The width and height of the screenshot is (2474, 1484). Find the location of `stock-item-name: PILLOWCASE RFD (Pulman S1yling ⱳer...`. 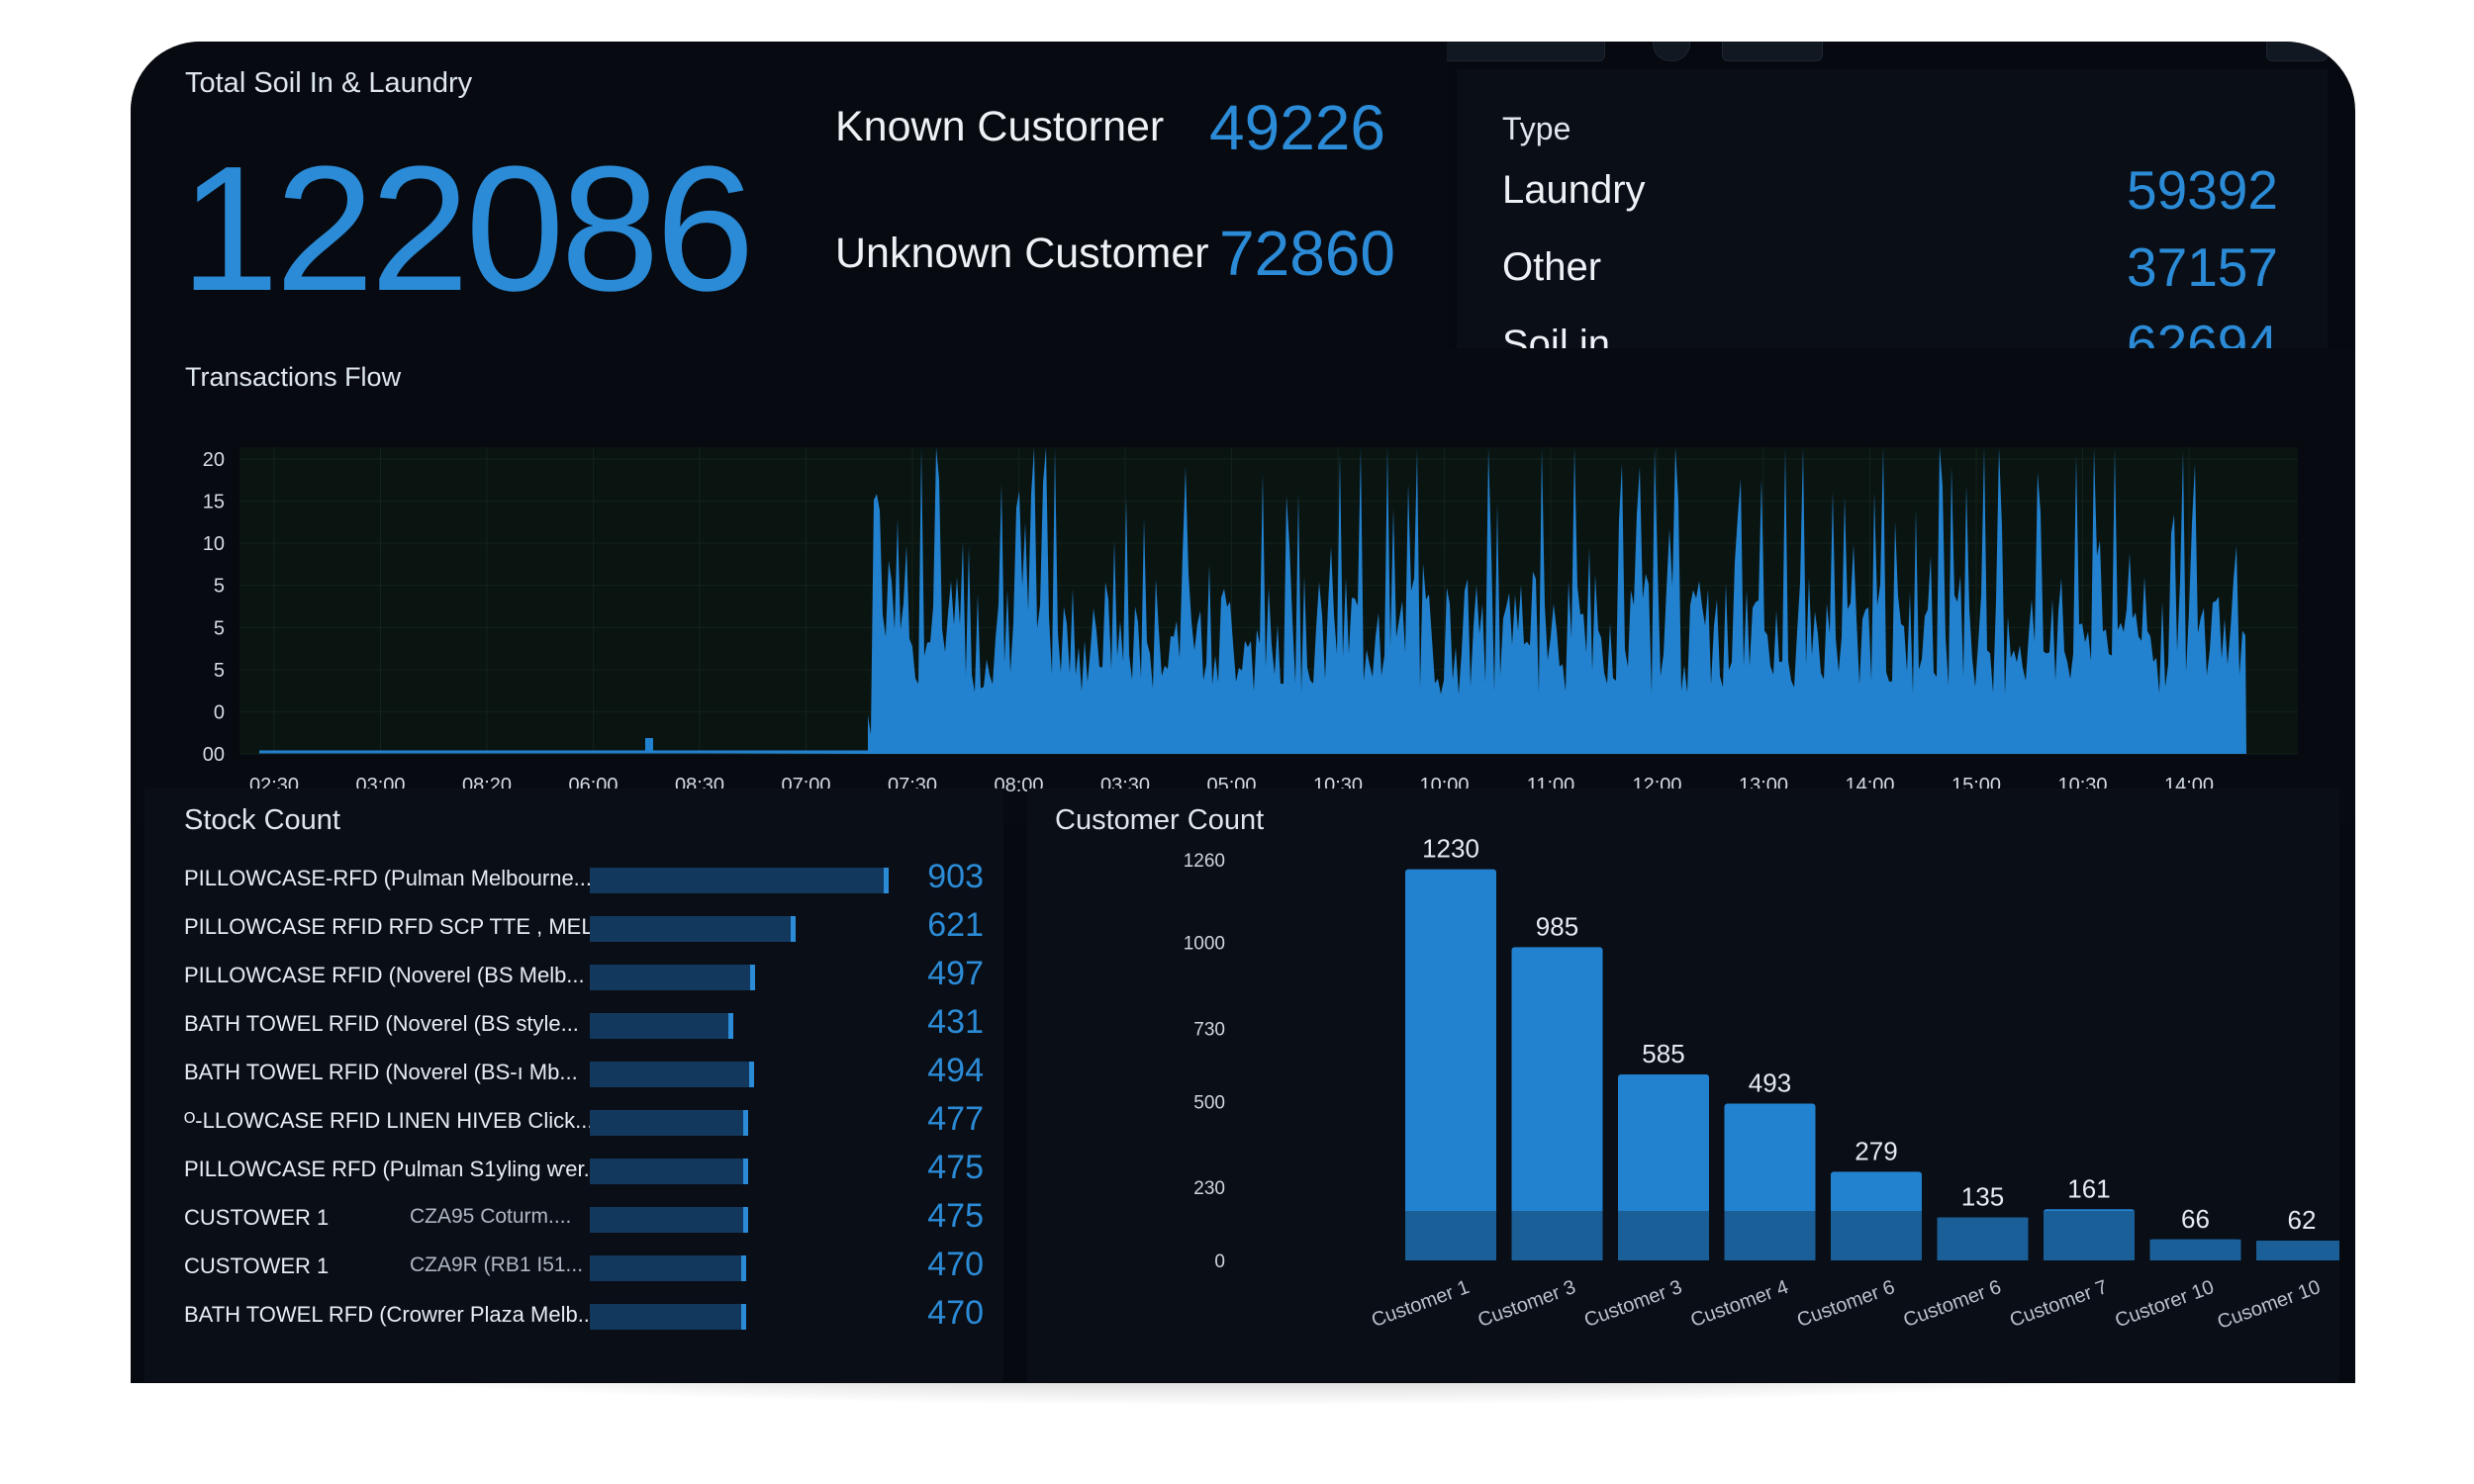

stock-item-name: PILLOWCASE RFD (Pulman S1yling ⱳer... is located at coordinates (393, 1169).